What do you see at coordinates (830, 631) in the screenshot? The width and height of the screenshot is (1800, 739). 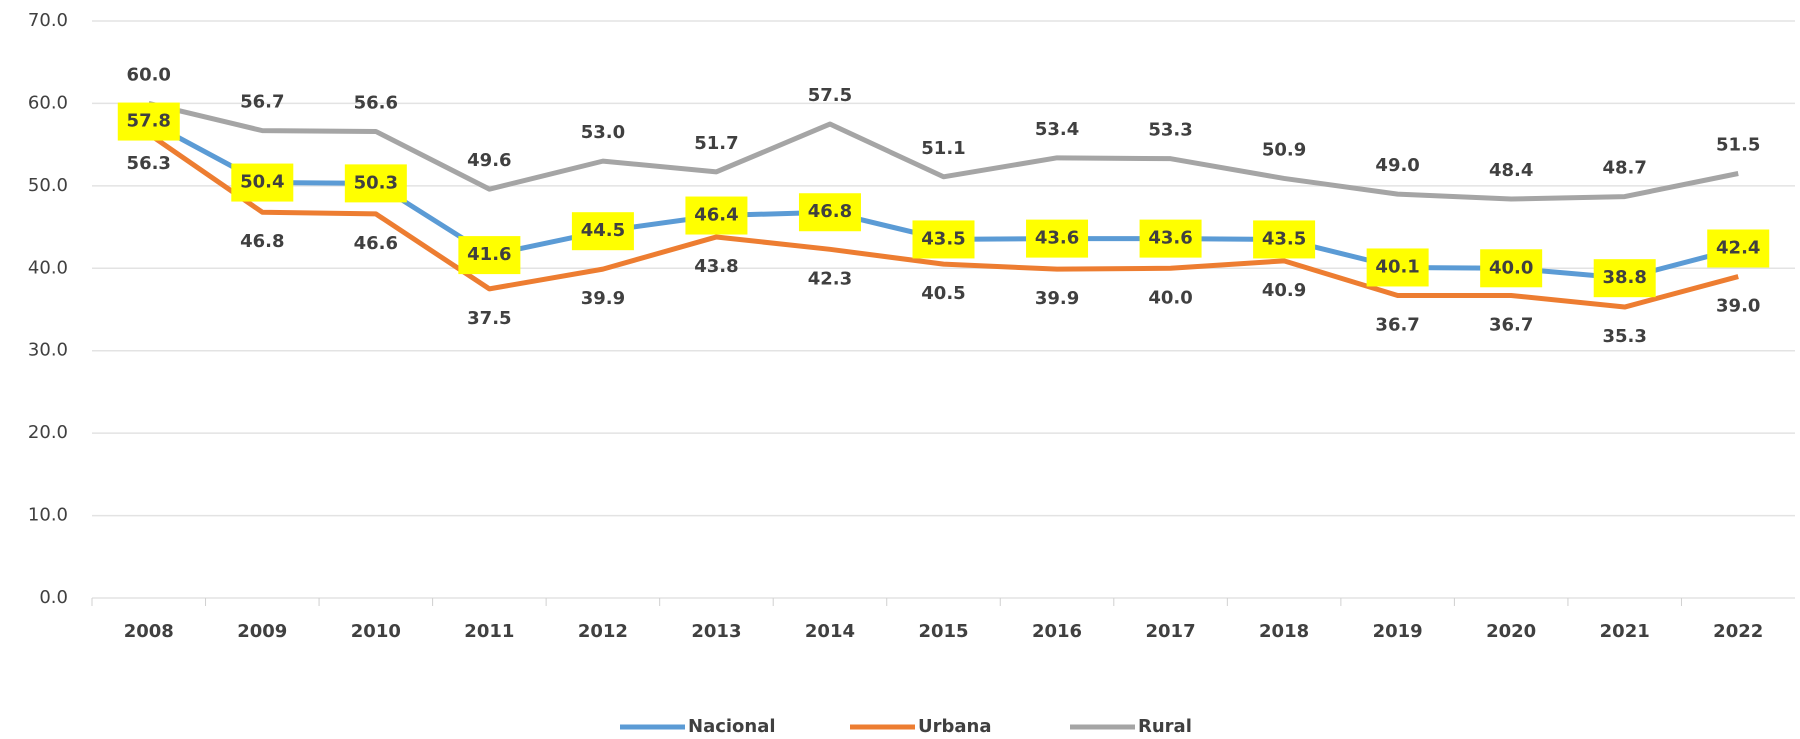 I see `x-tick-label: 2014` at bounding box center [830, 631].